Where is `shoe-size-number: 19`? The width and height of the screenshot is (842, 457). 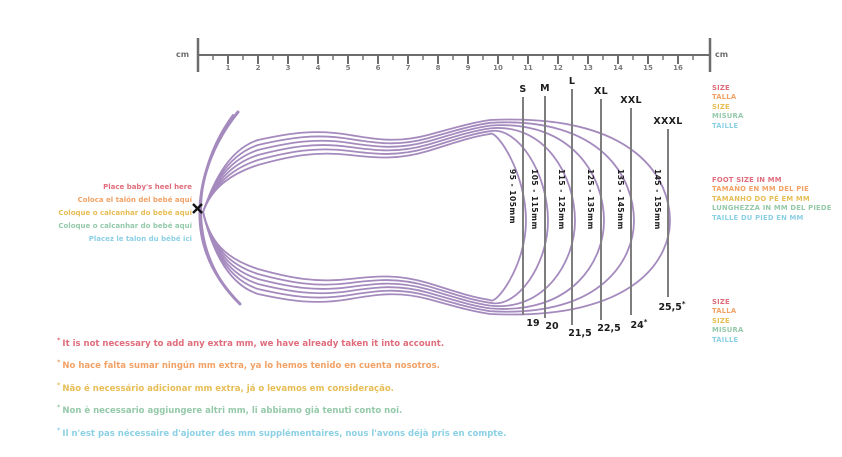
shoe-size-number: 19 is located at coordinates (532, 323).